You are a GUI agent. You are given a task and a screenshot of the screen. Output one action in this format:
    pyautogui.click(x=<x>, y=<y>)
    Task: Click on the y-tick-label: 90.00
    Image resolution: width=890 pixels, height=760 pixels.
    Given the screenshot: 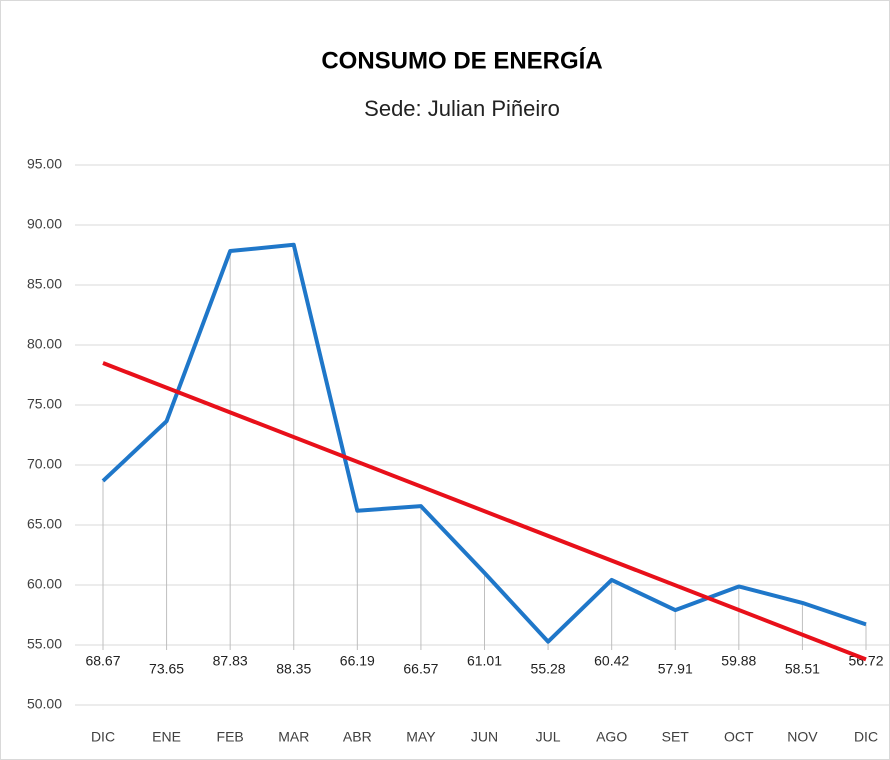 What is the action you would take?
    pyautogui.click(x=44, y=224)
    